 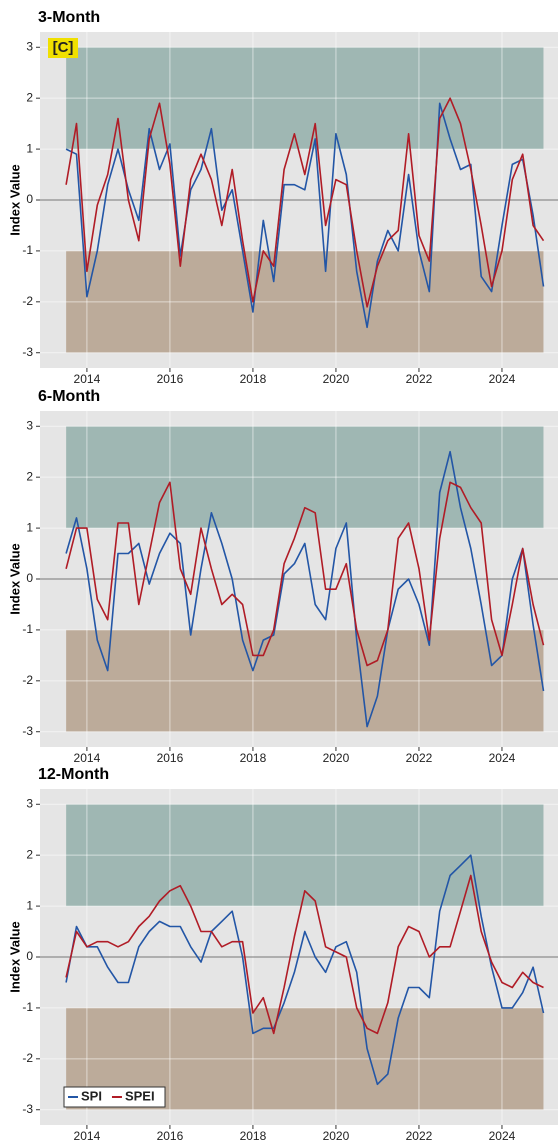 What do you see at coordinates (69, 396) in the screenshot?
I see `panel-title: 6-Month` at bounding box center [69, 396].